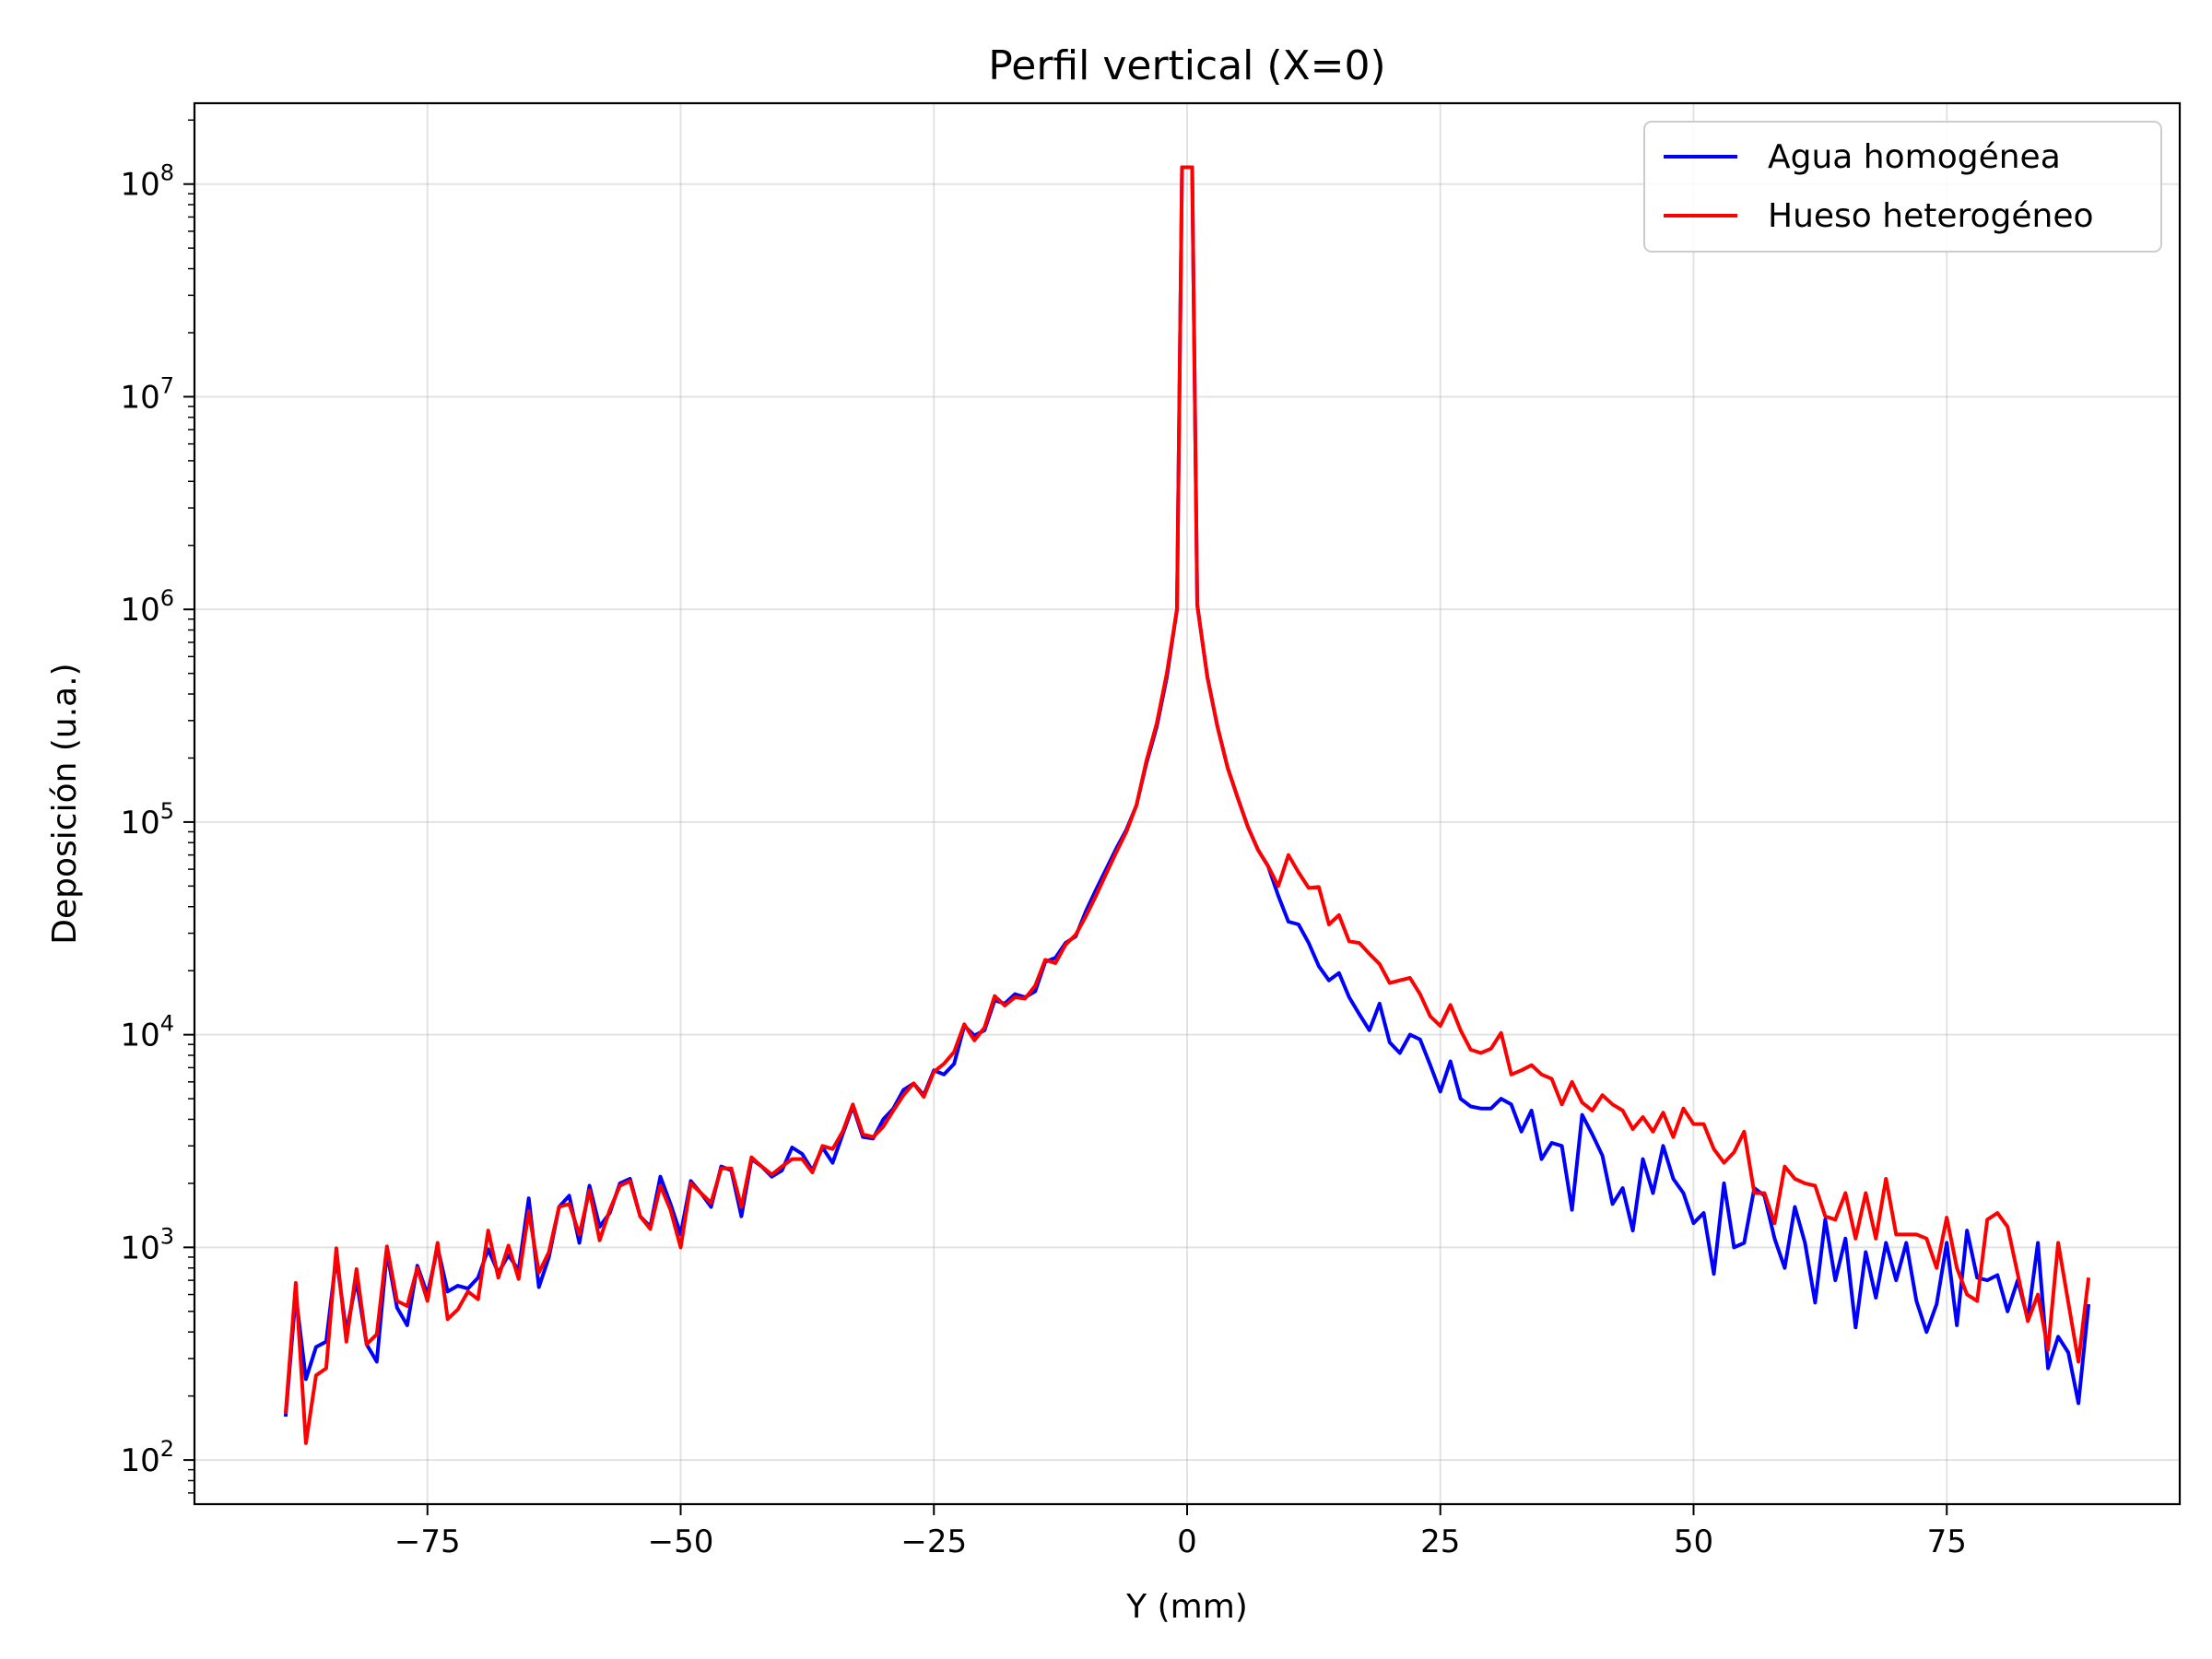 The height and width of the screenshot is (1659, 2212). Describe the element at coordinates (147, 182) in the screenshot. I see `y-tick-label: 10⁸` at that location.